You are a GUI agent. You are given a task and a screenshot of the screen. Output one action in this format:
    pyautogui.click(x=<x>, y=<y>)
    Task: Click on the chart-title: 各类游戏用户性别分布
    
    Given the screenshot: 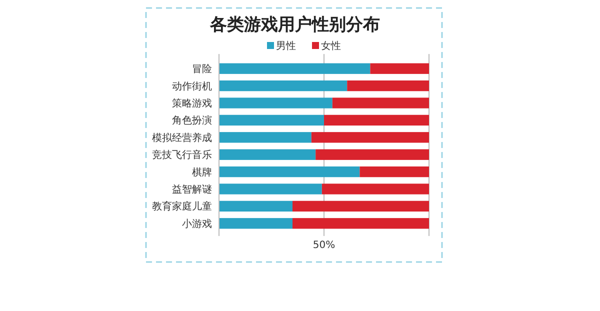 What is the action you would take?
    pyautogui.click(x=294, y=25)
    